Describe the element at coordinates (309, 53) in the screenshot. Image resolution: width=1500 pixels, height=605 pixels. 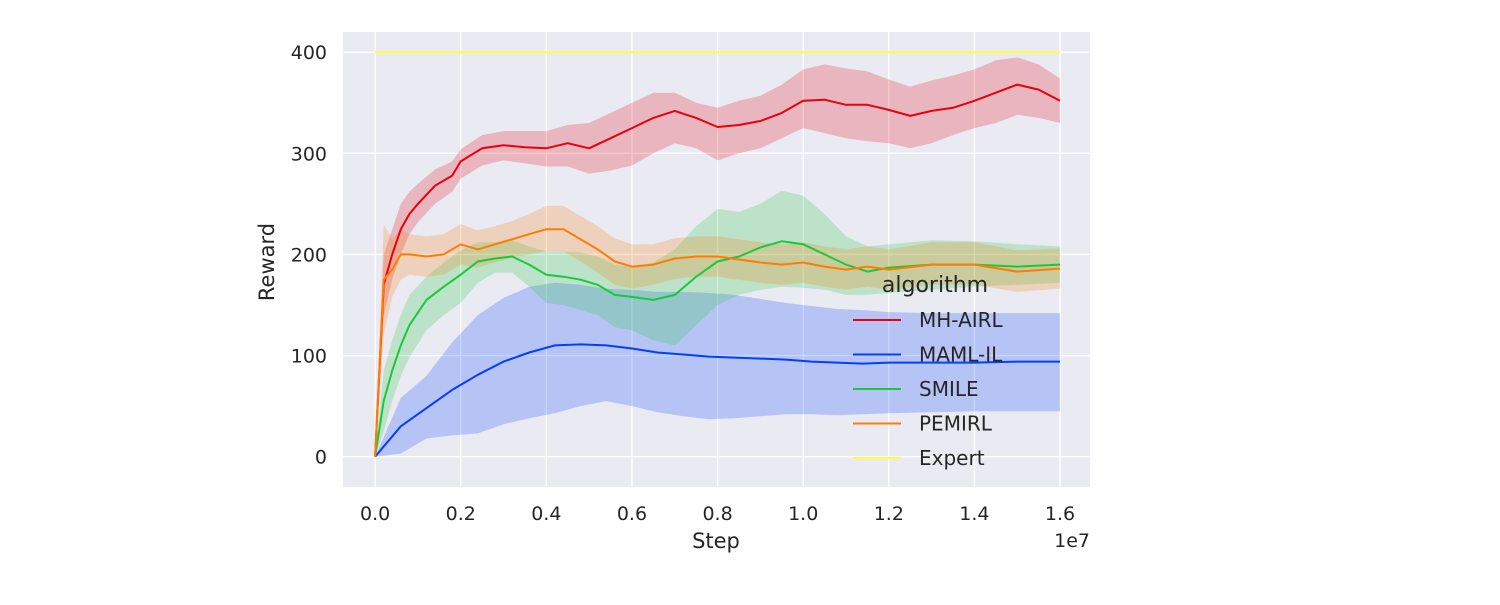
I see `y-tick-label: 400` at that location.